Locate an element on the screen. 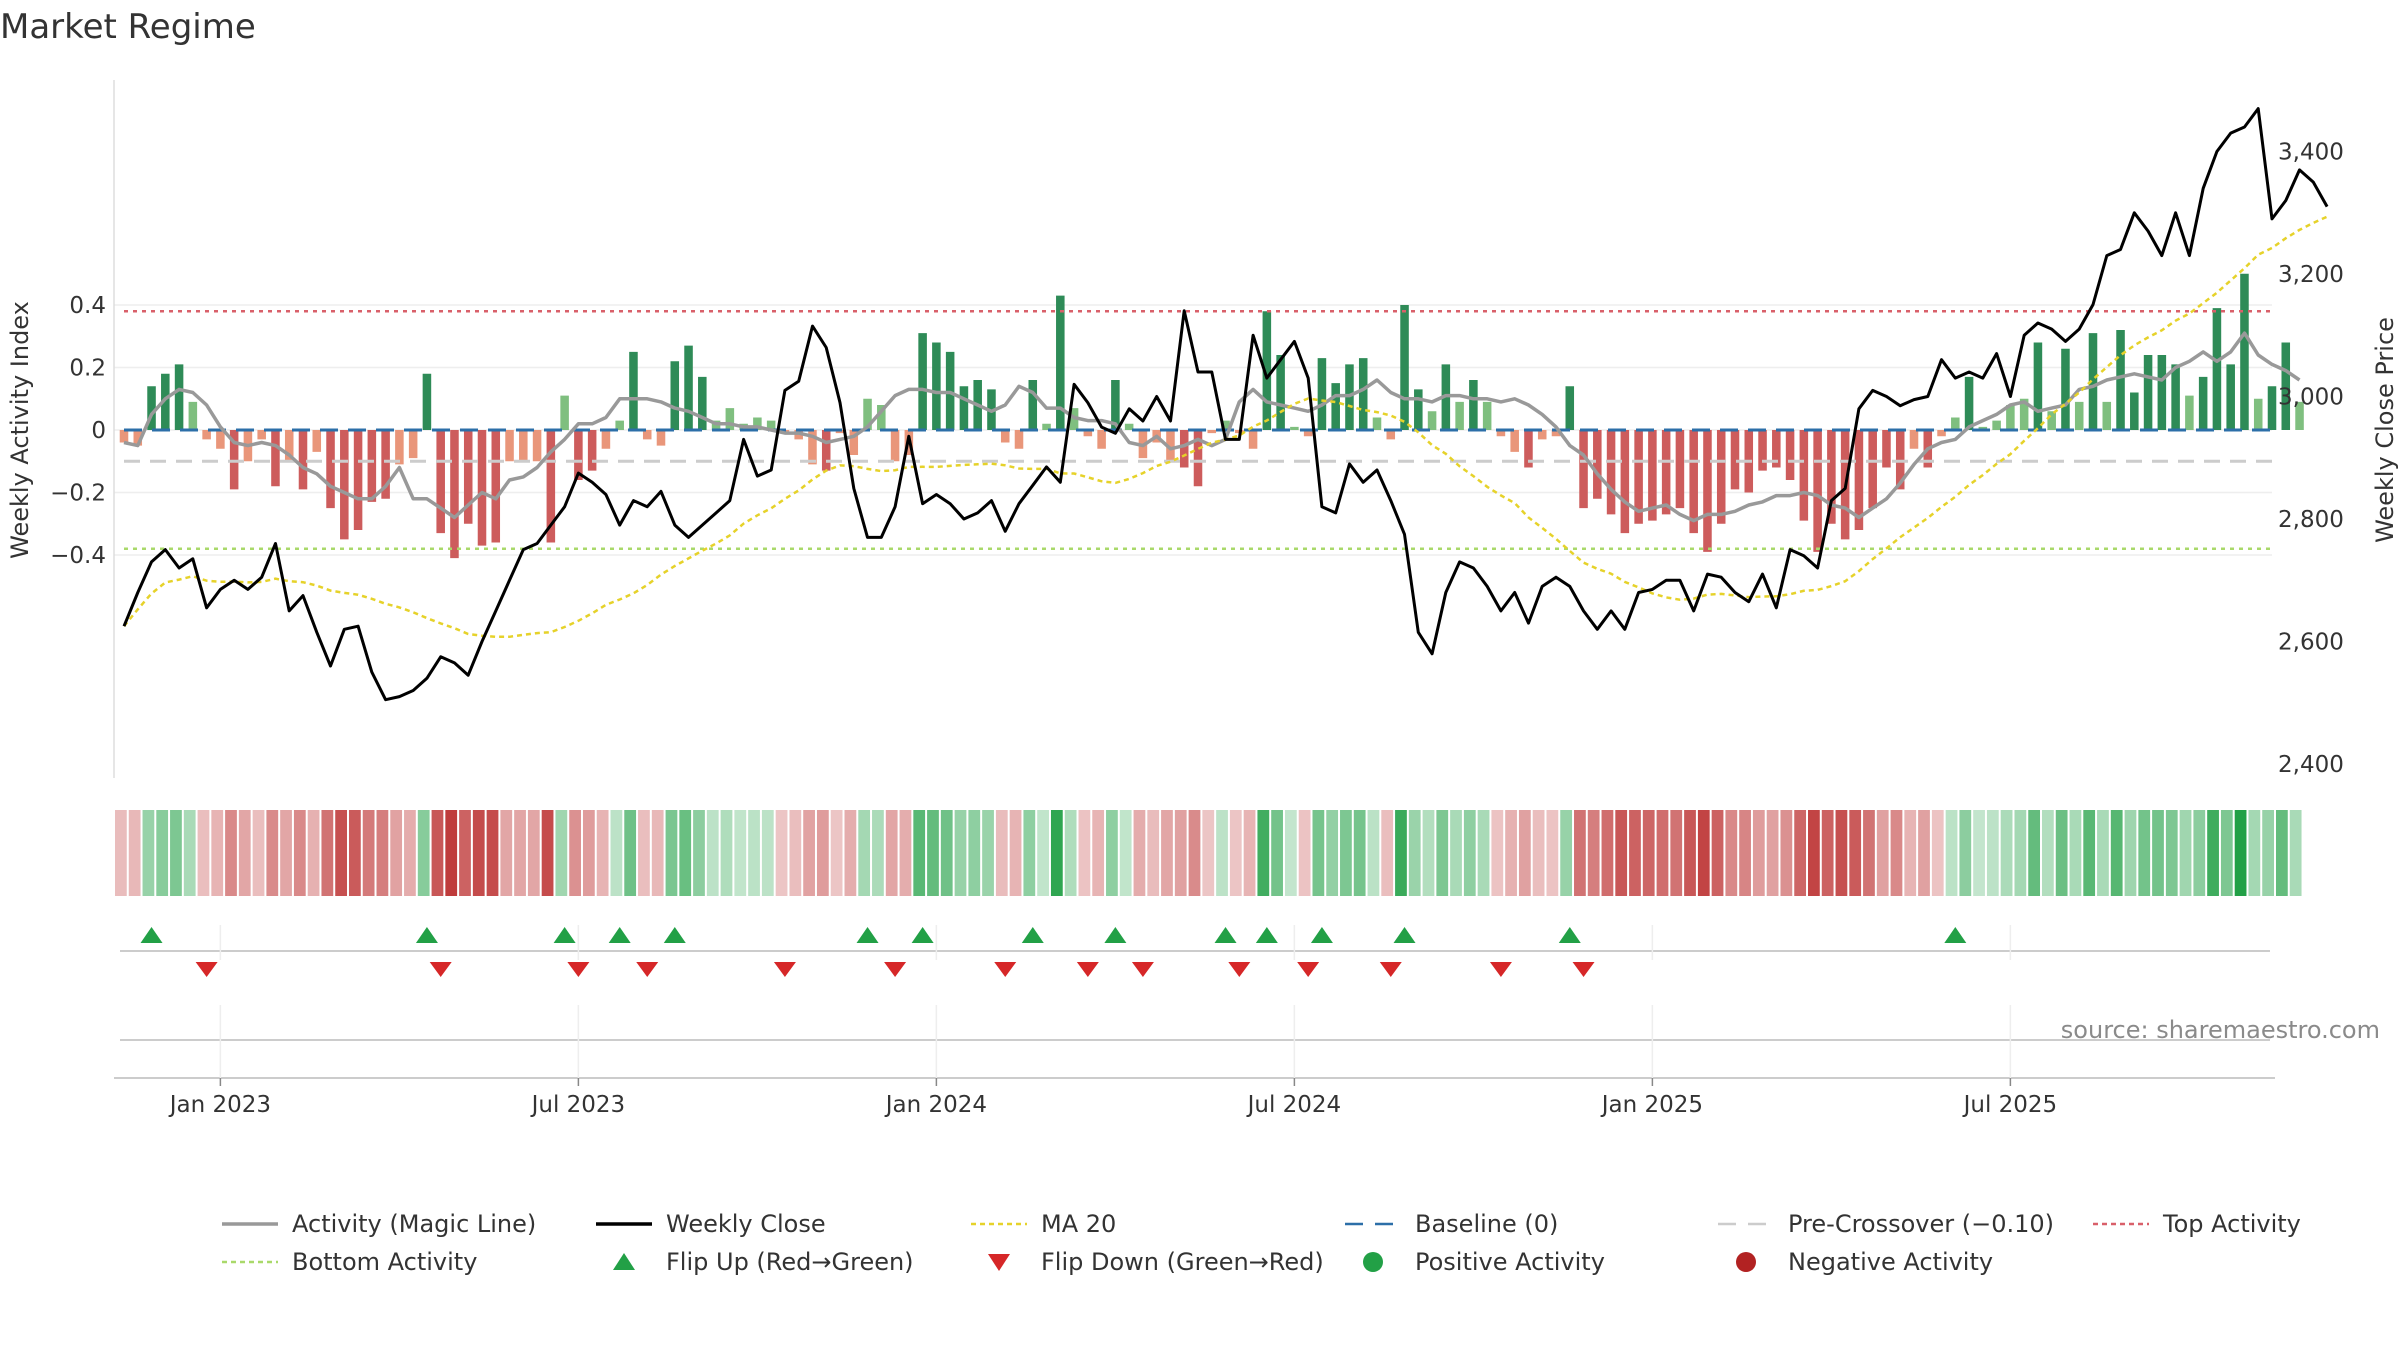  legend-label: Flip Up (Red→Green) is located at coordinates (790, 1262).